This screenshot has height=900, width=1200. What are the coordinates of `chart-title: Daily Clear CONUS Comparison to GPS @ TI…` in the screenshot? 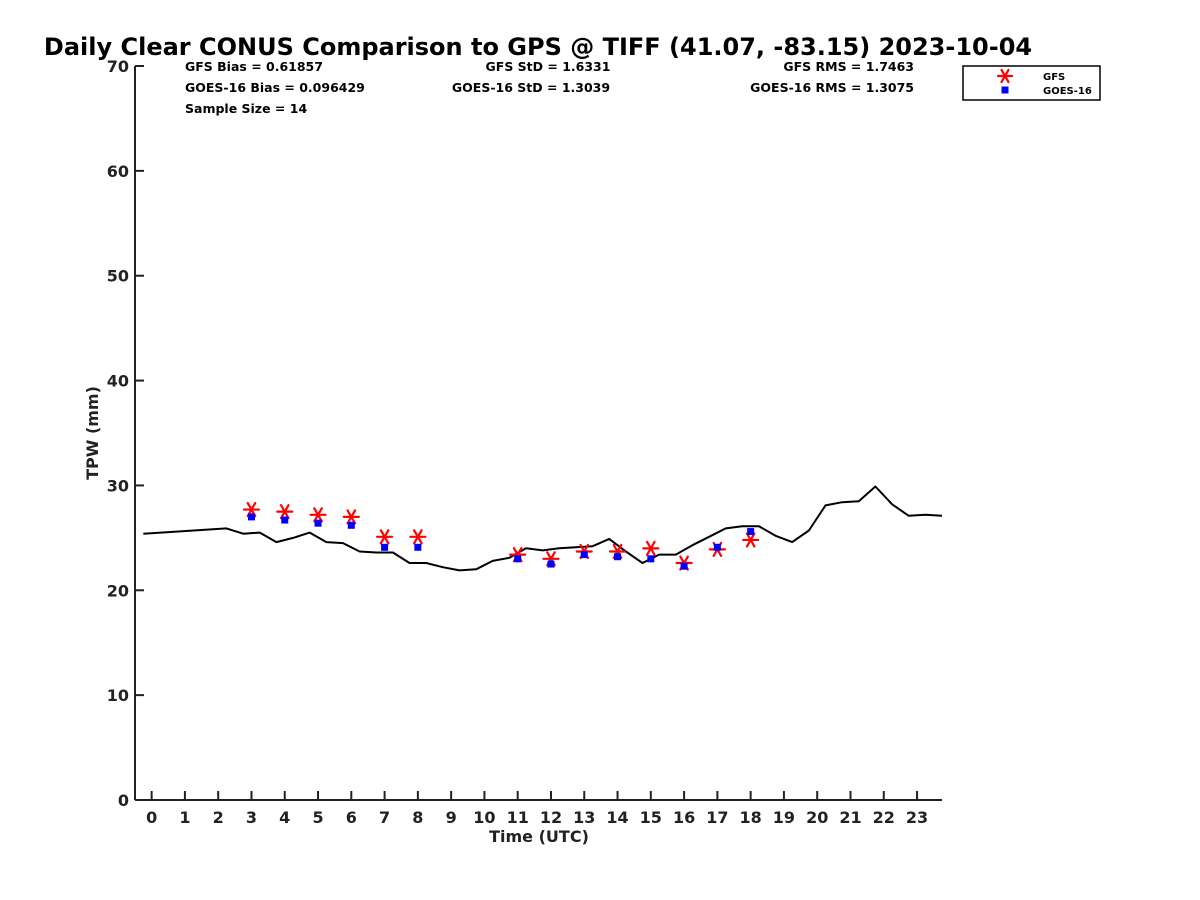 It's located at (538, 47).